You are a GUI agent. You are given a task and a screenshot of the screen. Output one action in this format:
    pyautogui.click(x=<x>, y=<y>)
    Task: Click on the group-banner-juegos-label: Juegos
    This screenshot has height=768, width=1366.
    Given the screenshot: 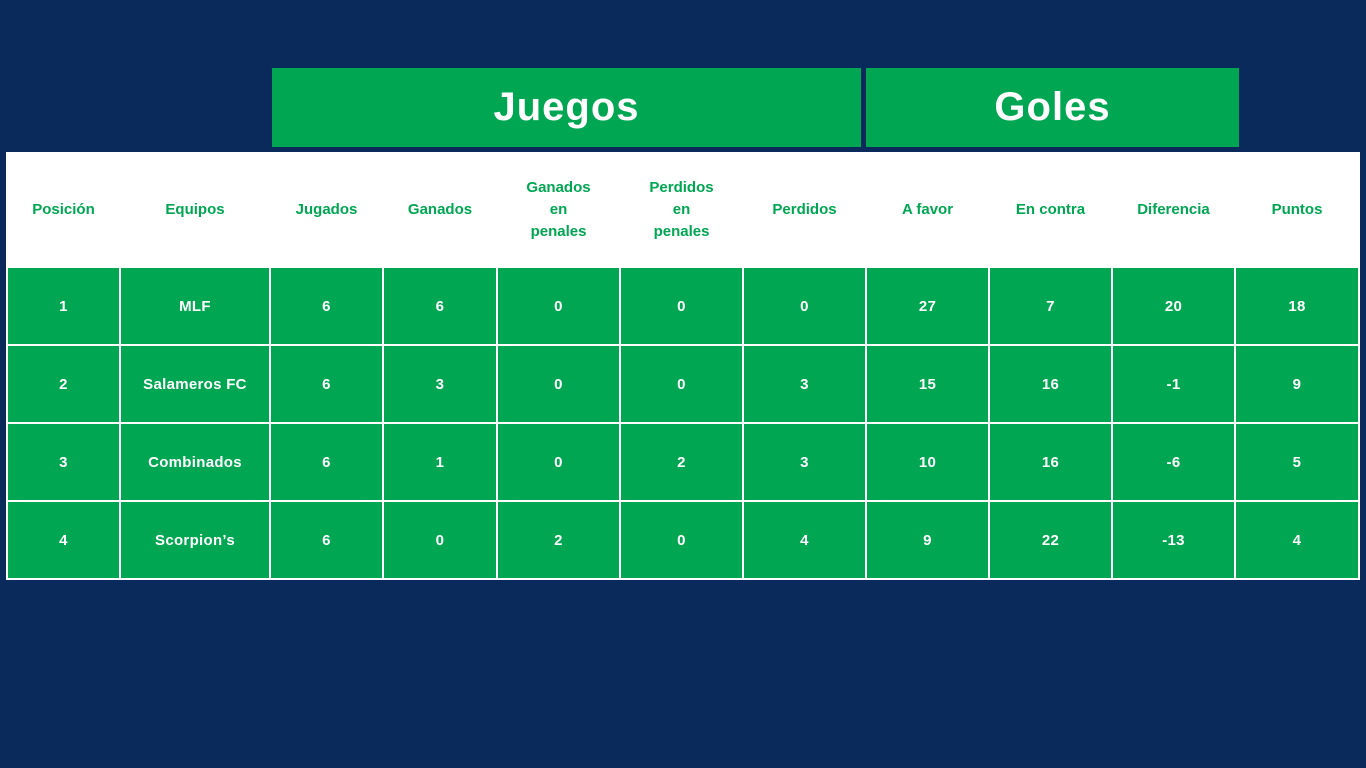 What is the action you would take?
    pyautogui.click(x=566, y=107)
    